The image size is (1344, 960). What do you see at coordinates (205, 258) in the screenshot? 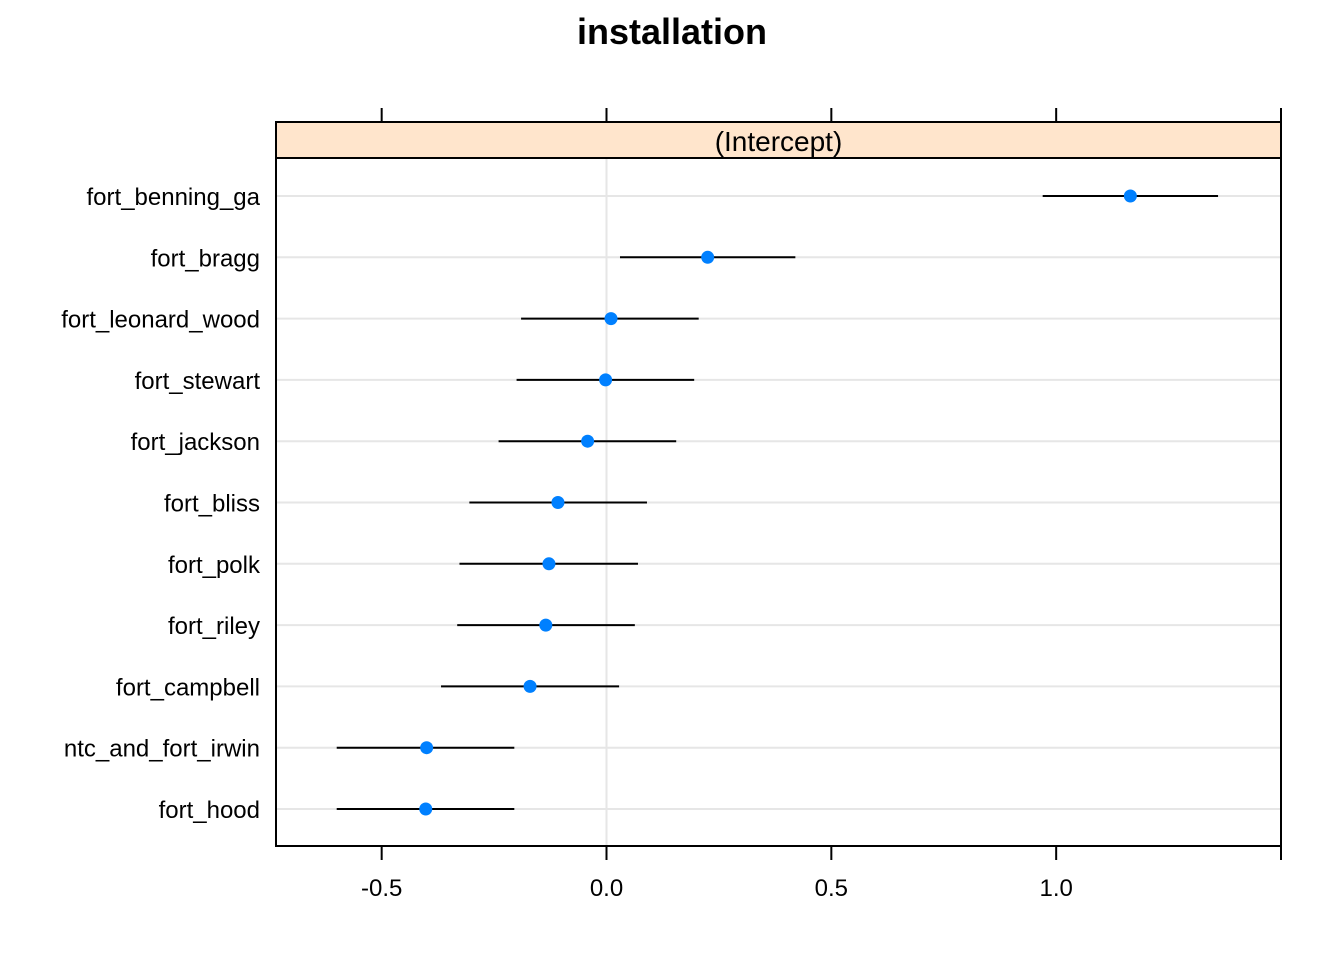
I see `category-label-fort_bragg: fort_bragg` at bounding box center [205, 258].